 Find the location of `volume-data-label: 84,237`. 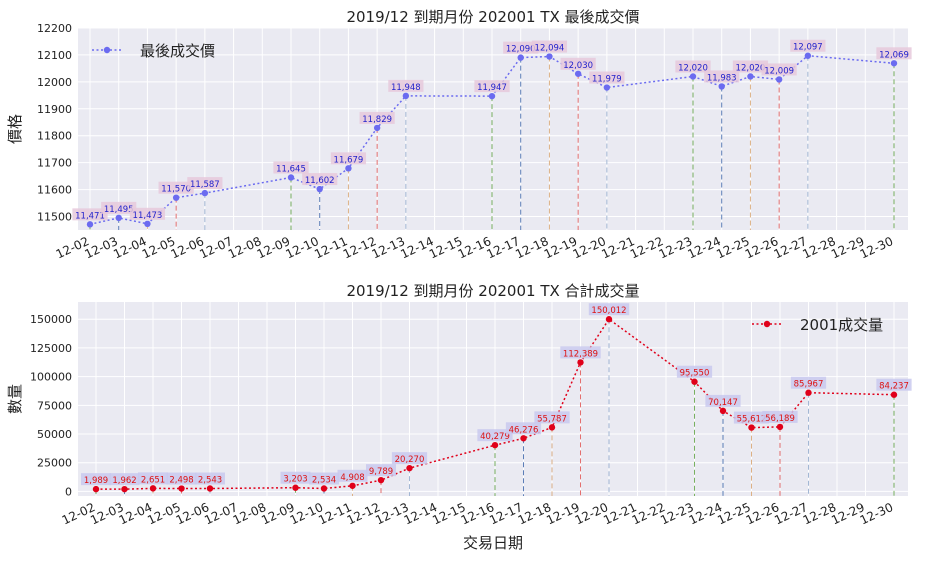

volume-data-label: 84,237 is located at coordinates (894, 387).